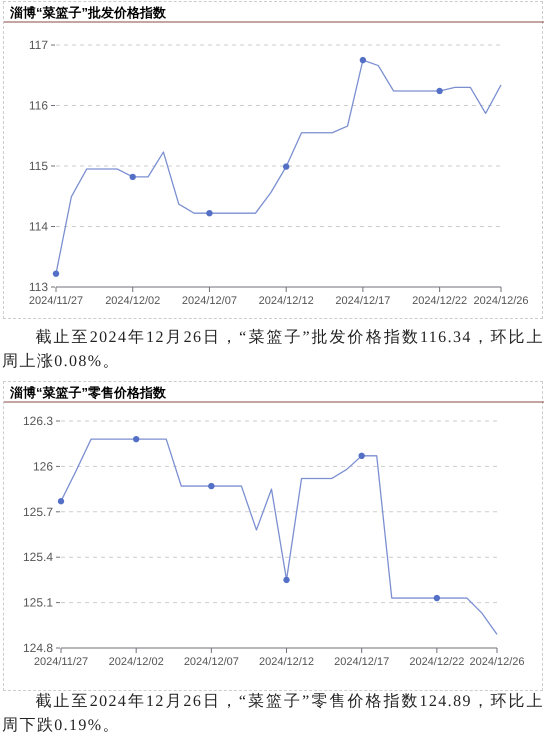 The height and width of the screenshot is (756, 546). Describe the element at coordinates (38, 105) in the screenshot. I see `y-tick-label: 116` at that location.